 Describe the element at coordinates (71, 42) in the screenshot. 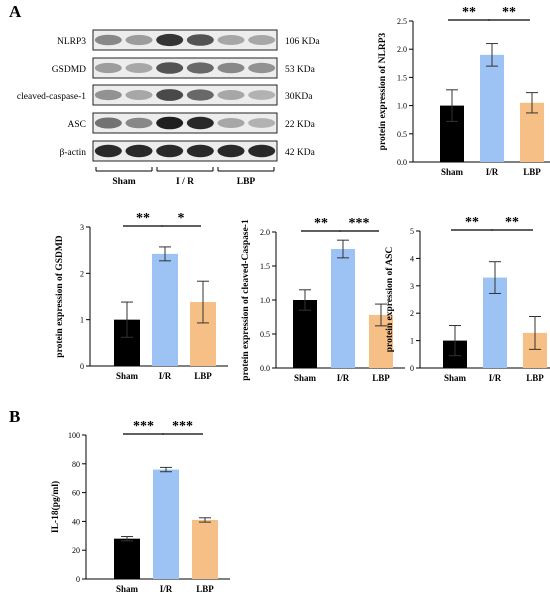

I see `blot-protein-label: NLRP3` at that location.